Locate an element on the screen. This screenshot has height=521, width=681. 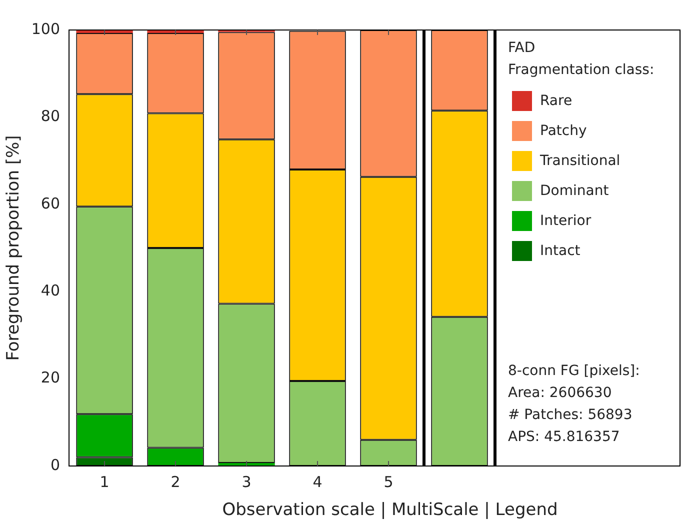
legend-label: Transitional is located at coordinates (580, 161).